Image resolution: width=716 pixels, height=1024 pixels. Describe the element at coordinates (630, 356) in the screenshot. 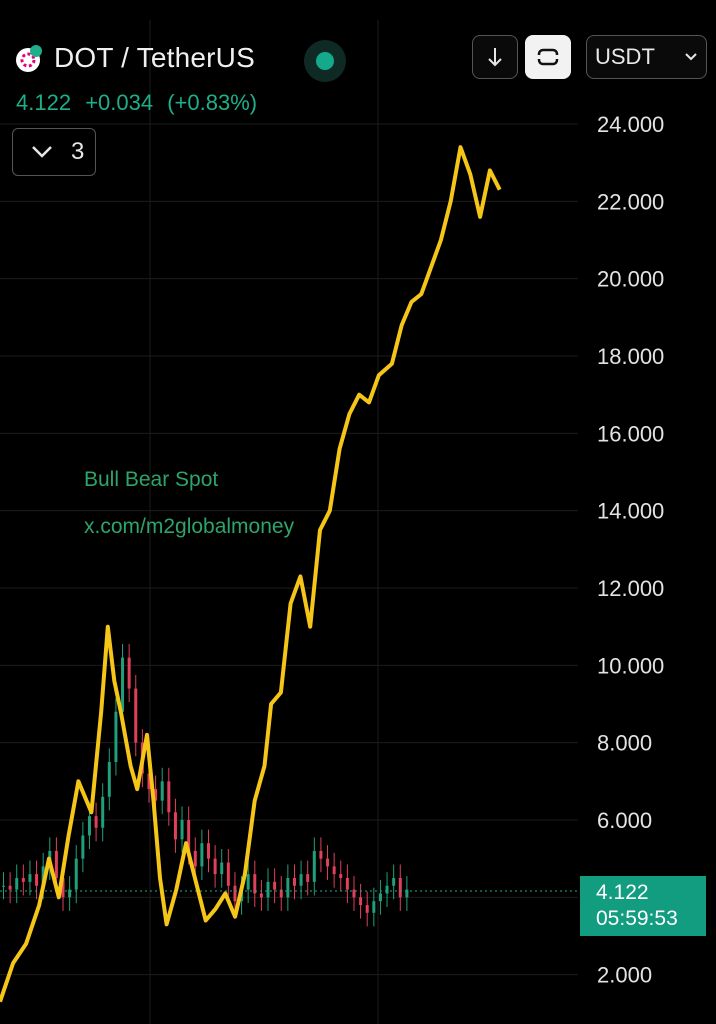

I see `y-tick-label: 18.000` at that location.